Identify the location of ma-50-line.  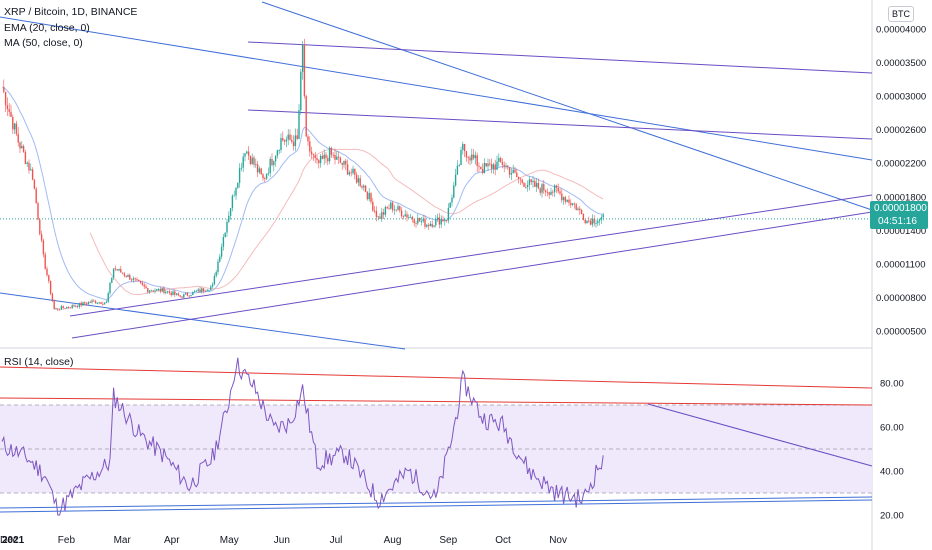
(346, 222).